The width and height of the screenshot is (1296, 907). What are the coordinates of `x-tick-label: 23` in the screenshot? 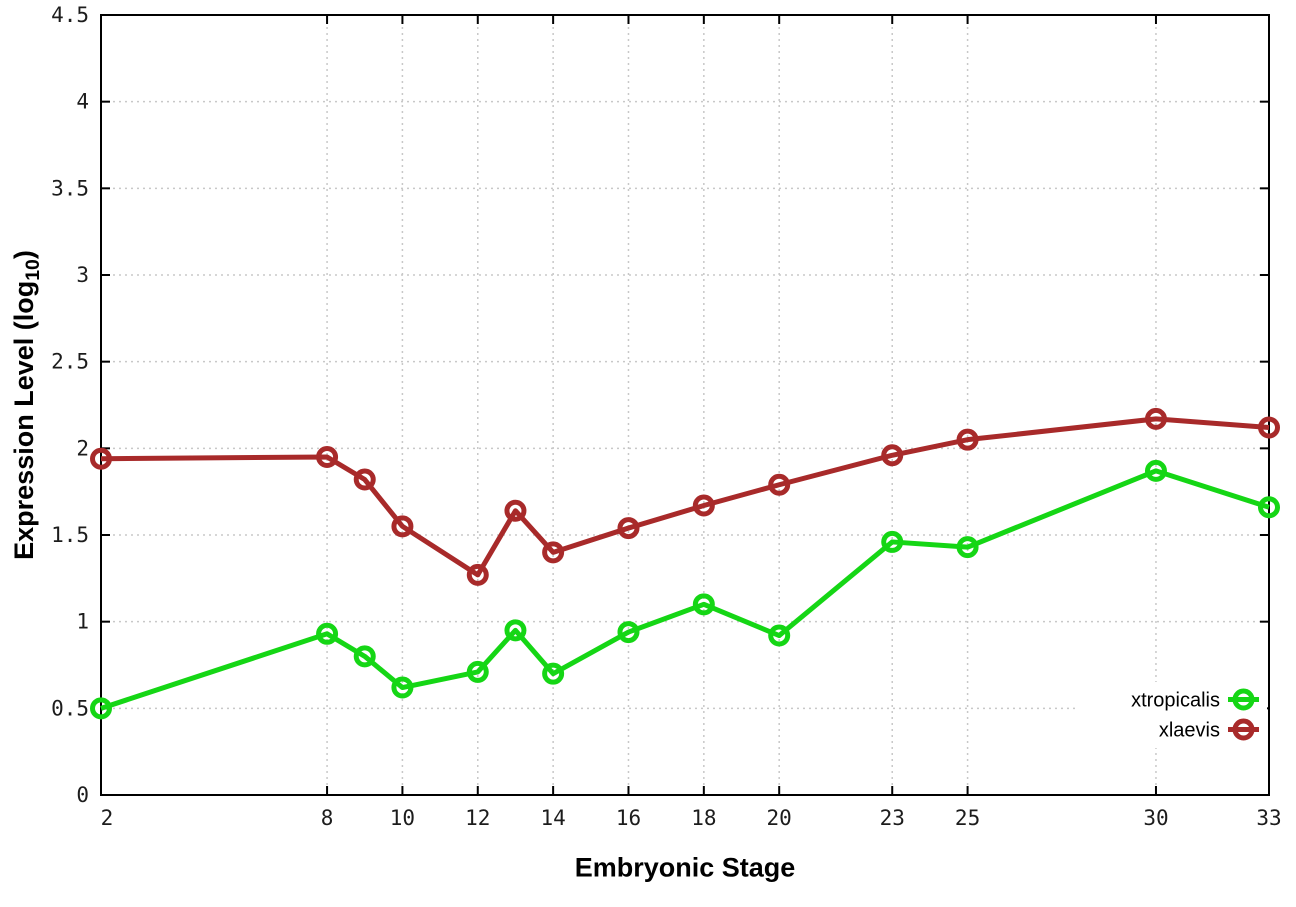 It's located at (892, 818).